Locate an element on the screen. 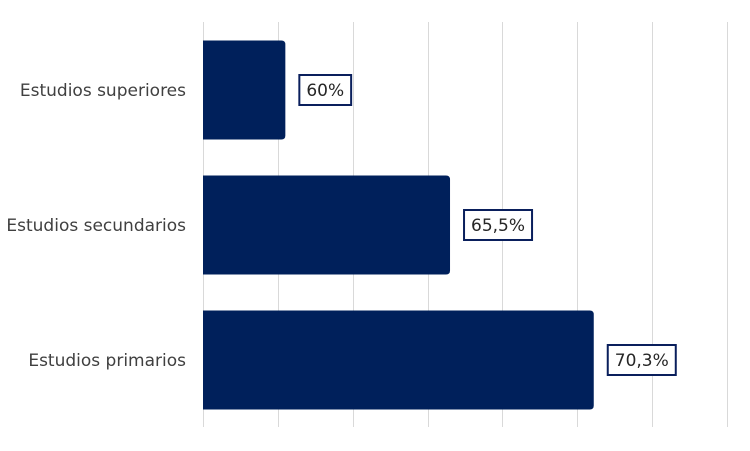 This screenshot has height=451, width=750. value-label-text-0: 60% is located at coordinates (325, 91).